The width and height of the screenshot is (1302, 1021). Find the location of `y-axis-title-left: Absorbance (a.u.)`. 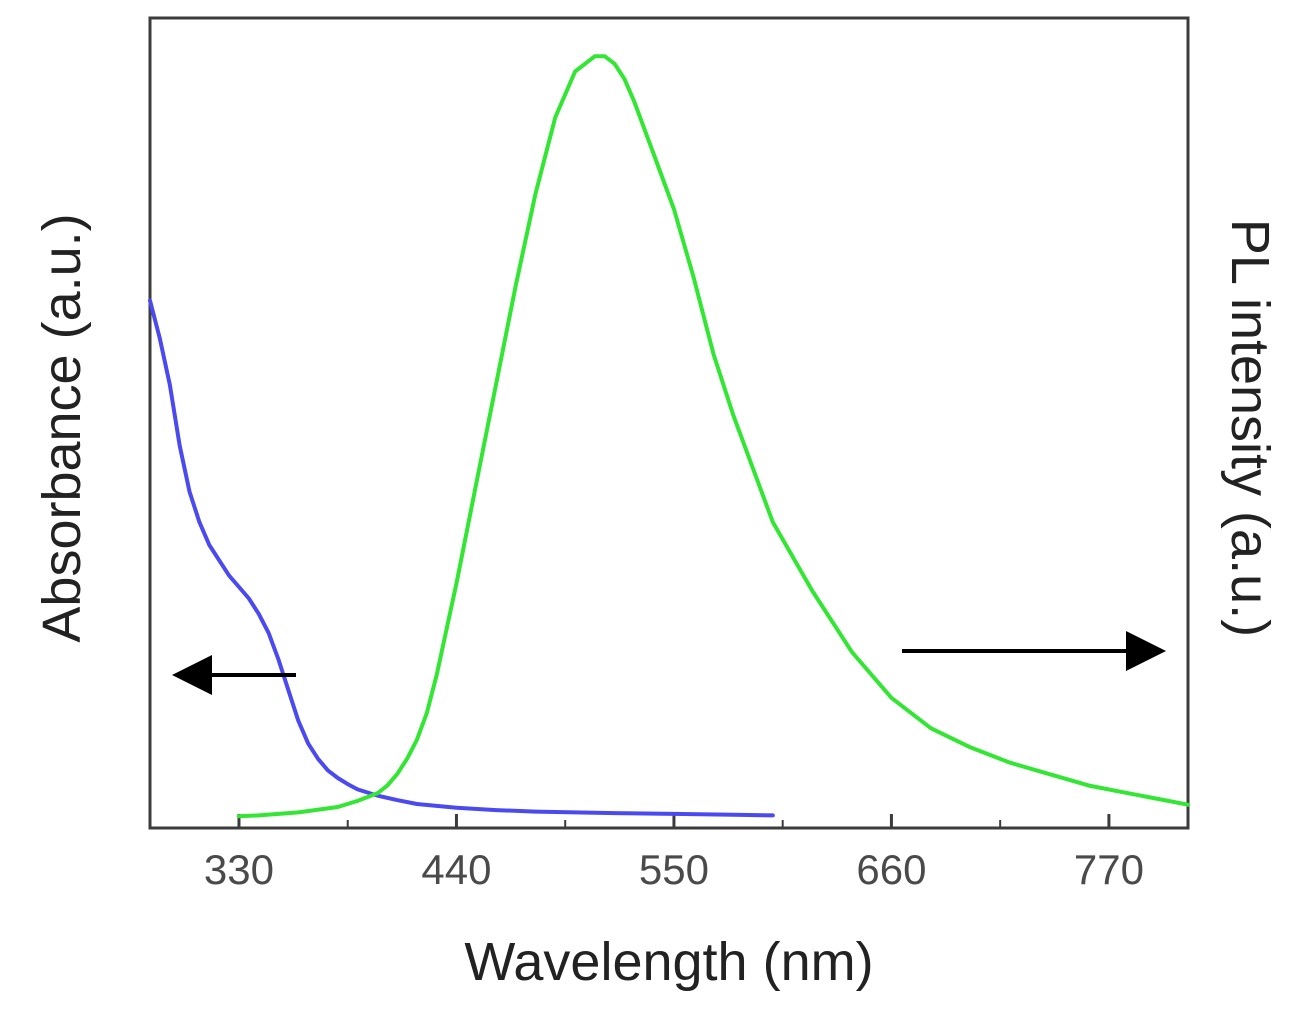

y-axis-title-left: Absorbance (a.u.) is located at coordinates (62, 427).